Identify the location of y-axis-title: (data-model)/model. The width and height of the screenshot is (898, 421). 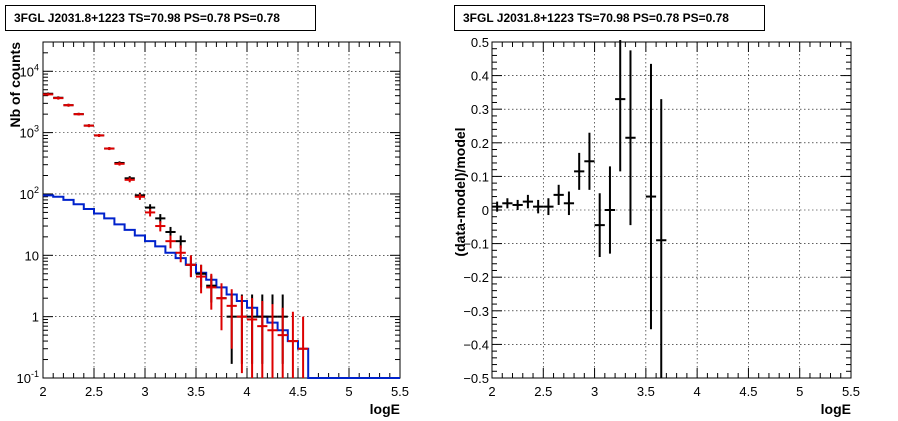
(460, 191).